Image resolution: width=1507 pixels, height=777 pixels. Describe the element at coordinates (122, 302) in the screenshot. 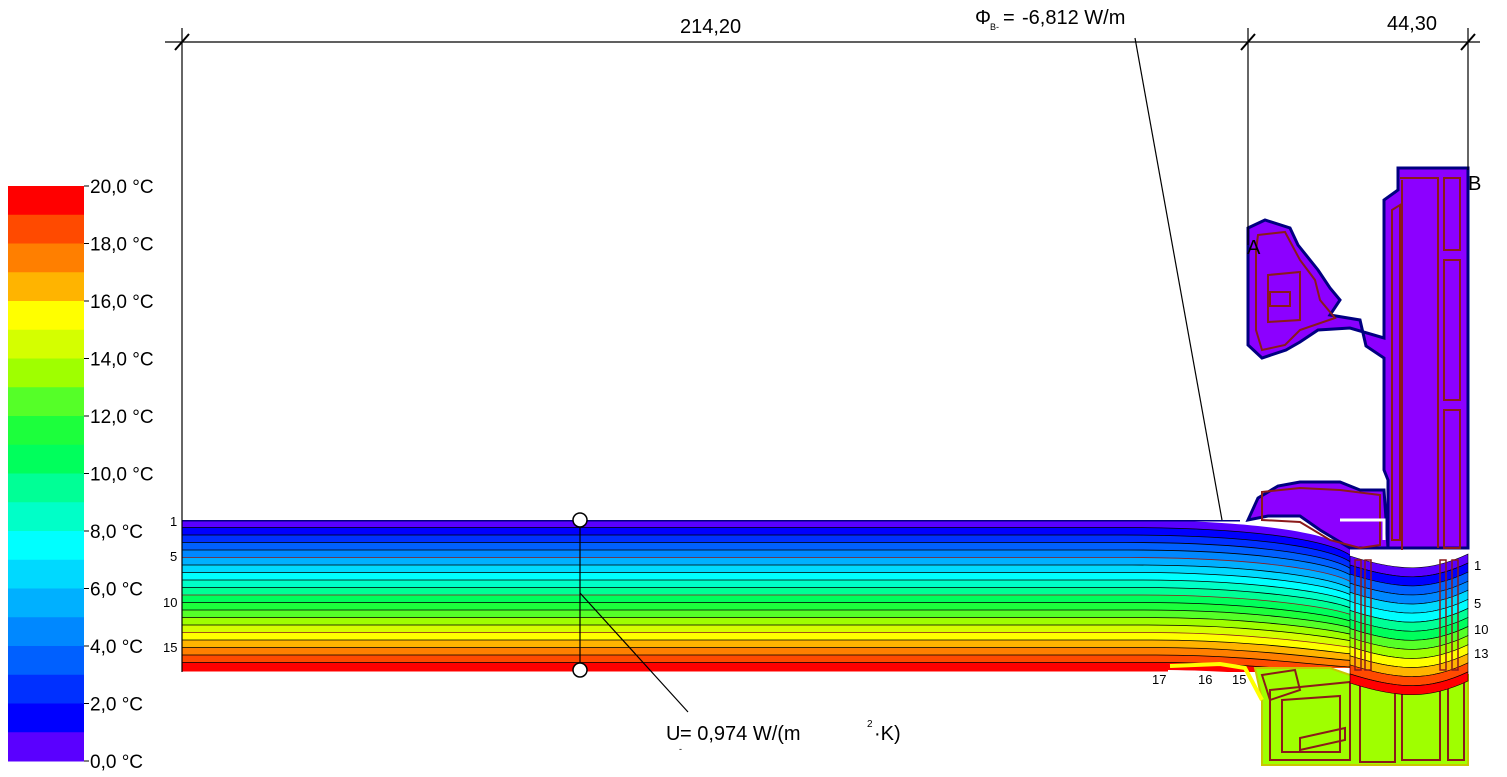

I see `scale-label: 16,0 °C` at that location.